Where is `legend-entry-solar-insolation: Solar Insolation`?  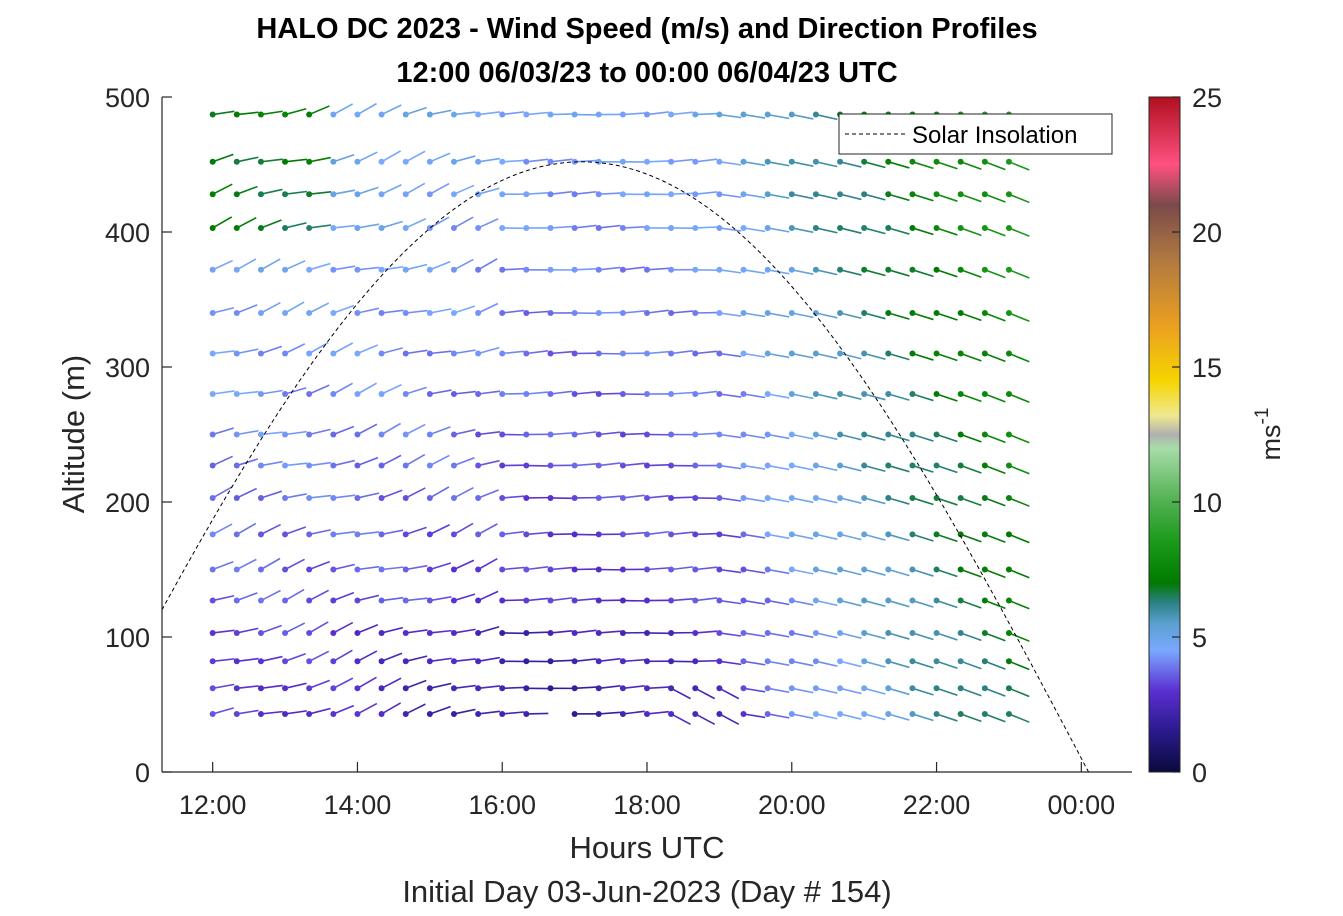
legend-entry-solar-insolation: Solar Insolation is located at coordinates (994, 135).